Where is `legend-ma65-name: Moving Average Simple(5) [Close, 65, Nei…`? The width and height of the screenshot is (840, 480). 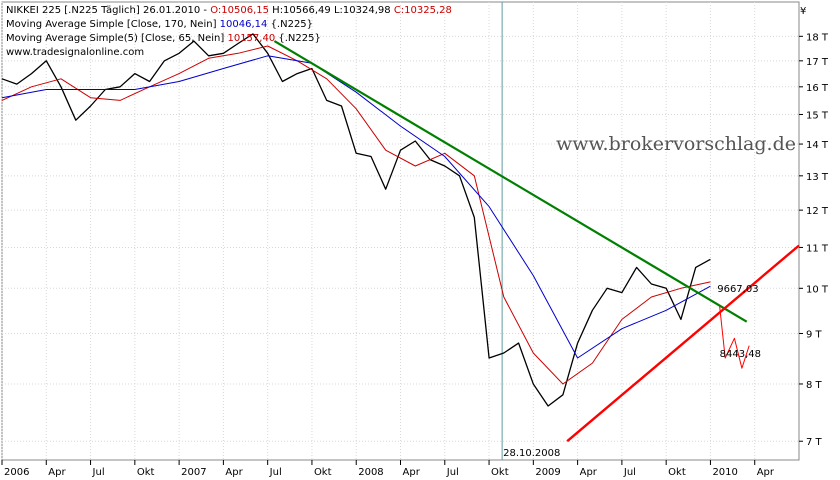 legend-ma65-name: Moving Average Simple(5) [Close, 65, Nei… is located at coordinates (115, 38).